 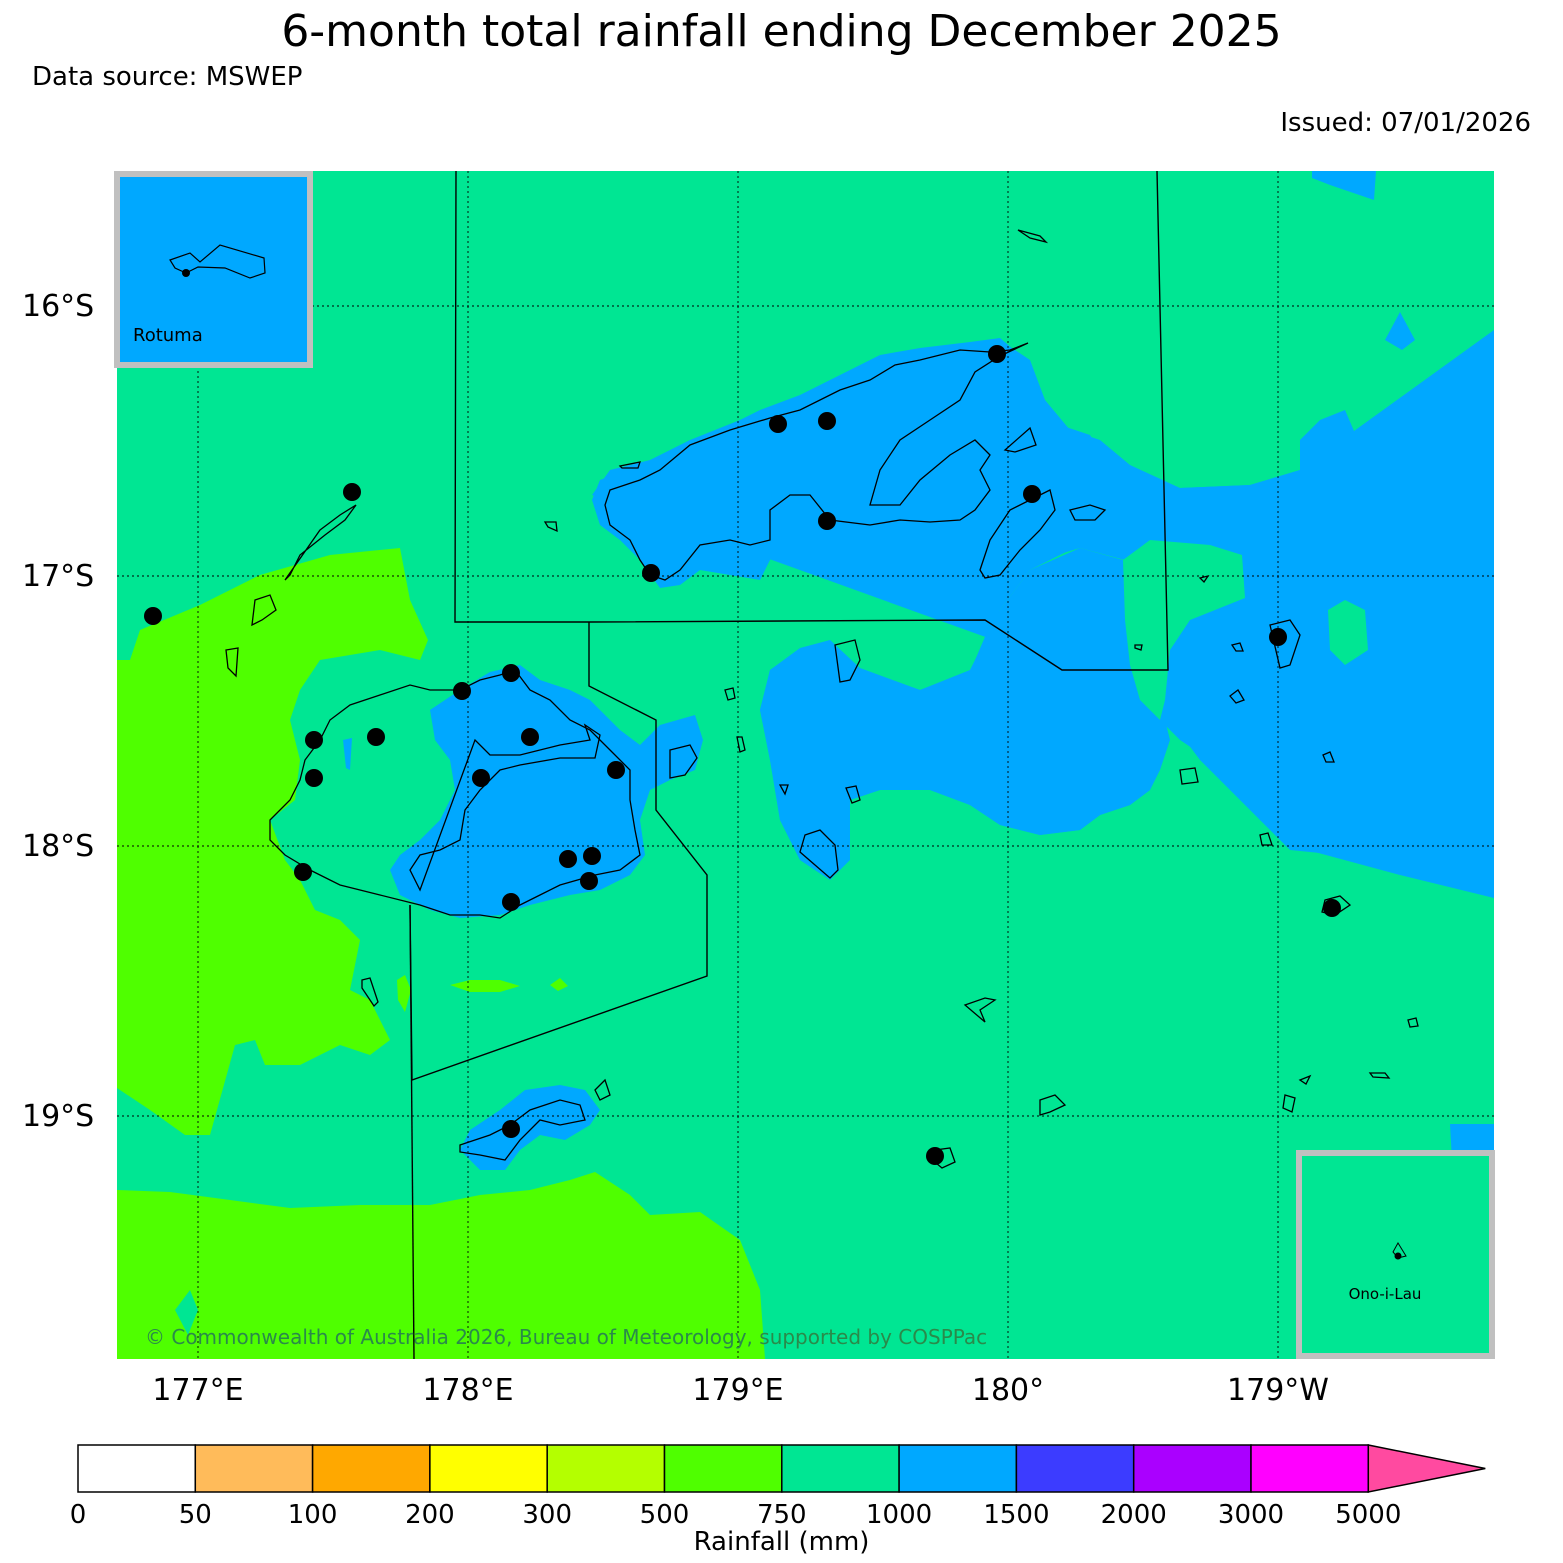 What do you see at coordinates (962, 714) in the screenshot?
I see `band-1000-1500-central-south` at bounding box center [962, 714].